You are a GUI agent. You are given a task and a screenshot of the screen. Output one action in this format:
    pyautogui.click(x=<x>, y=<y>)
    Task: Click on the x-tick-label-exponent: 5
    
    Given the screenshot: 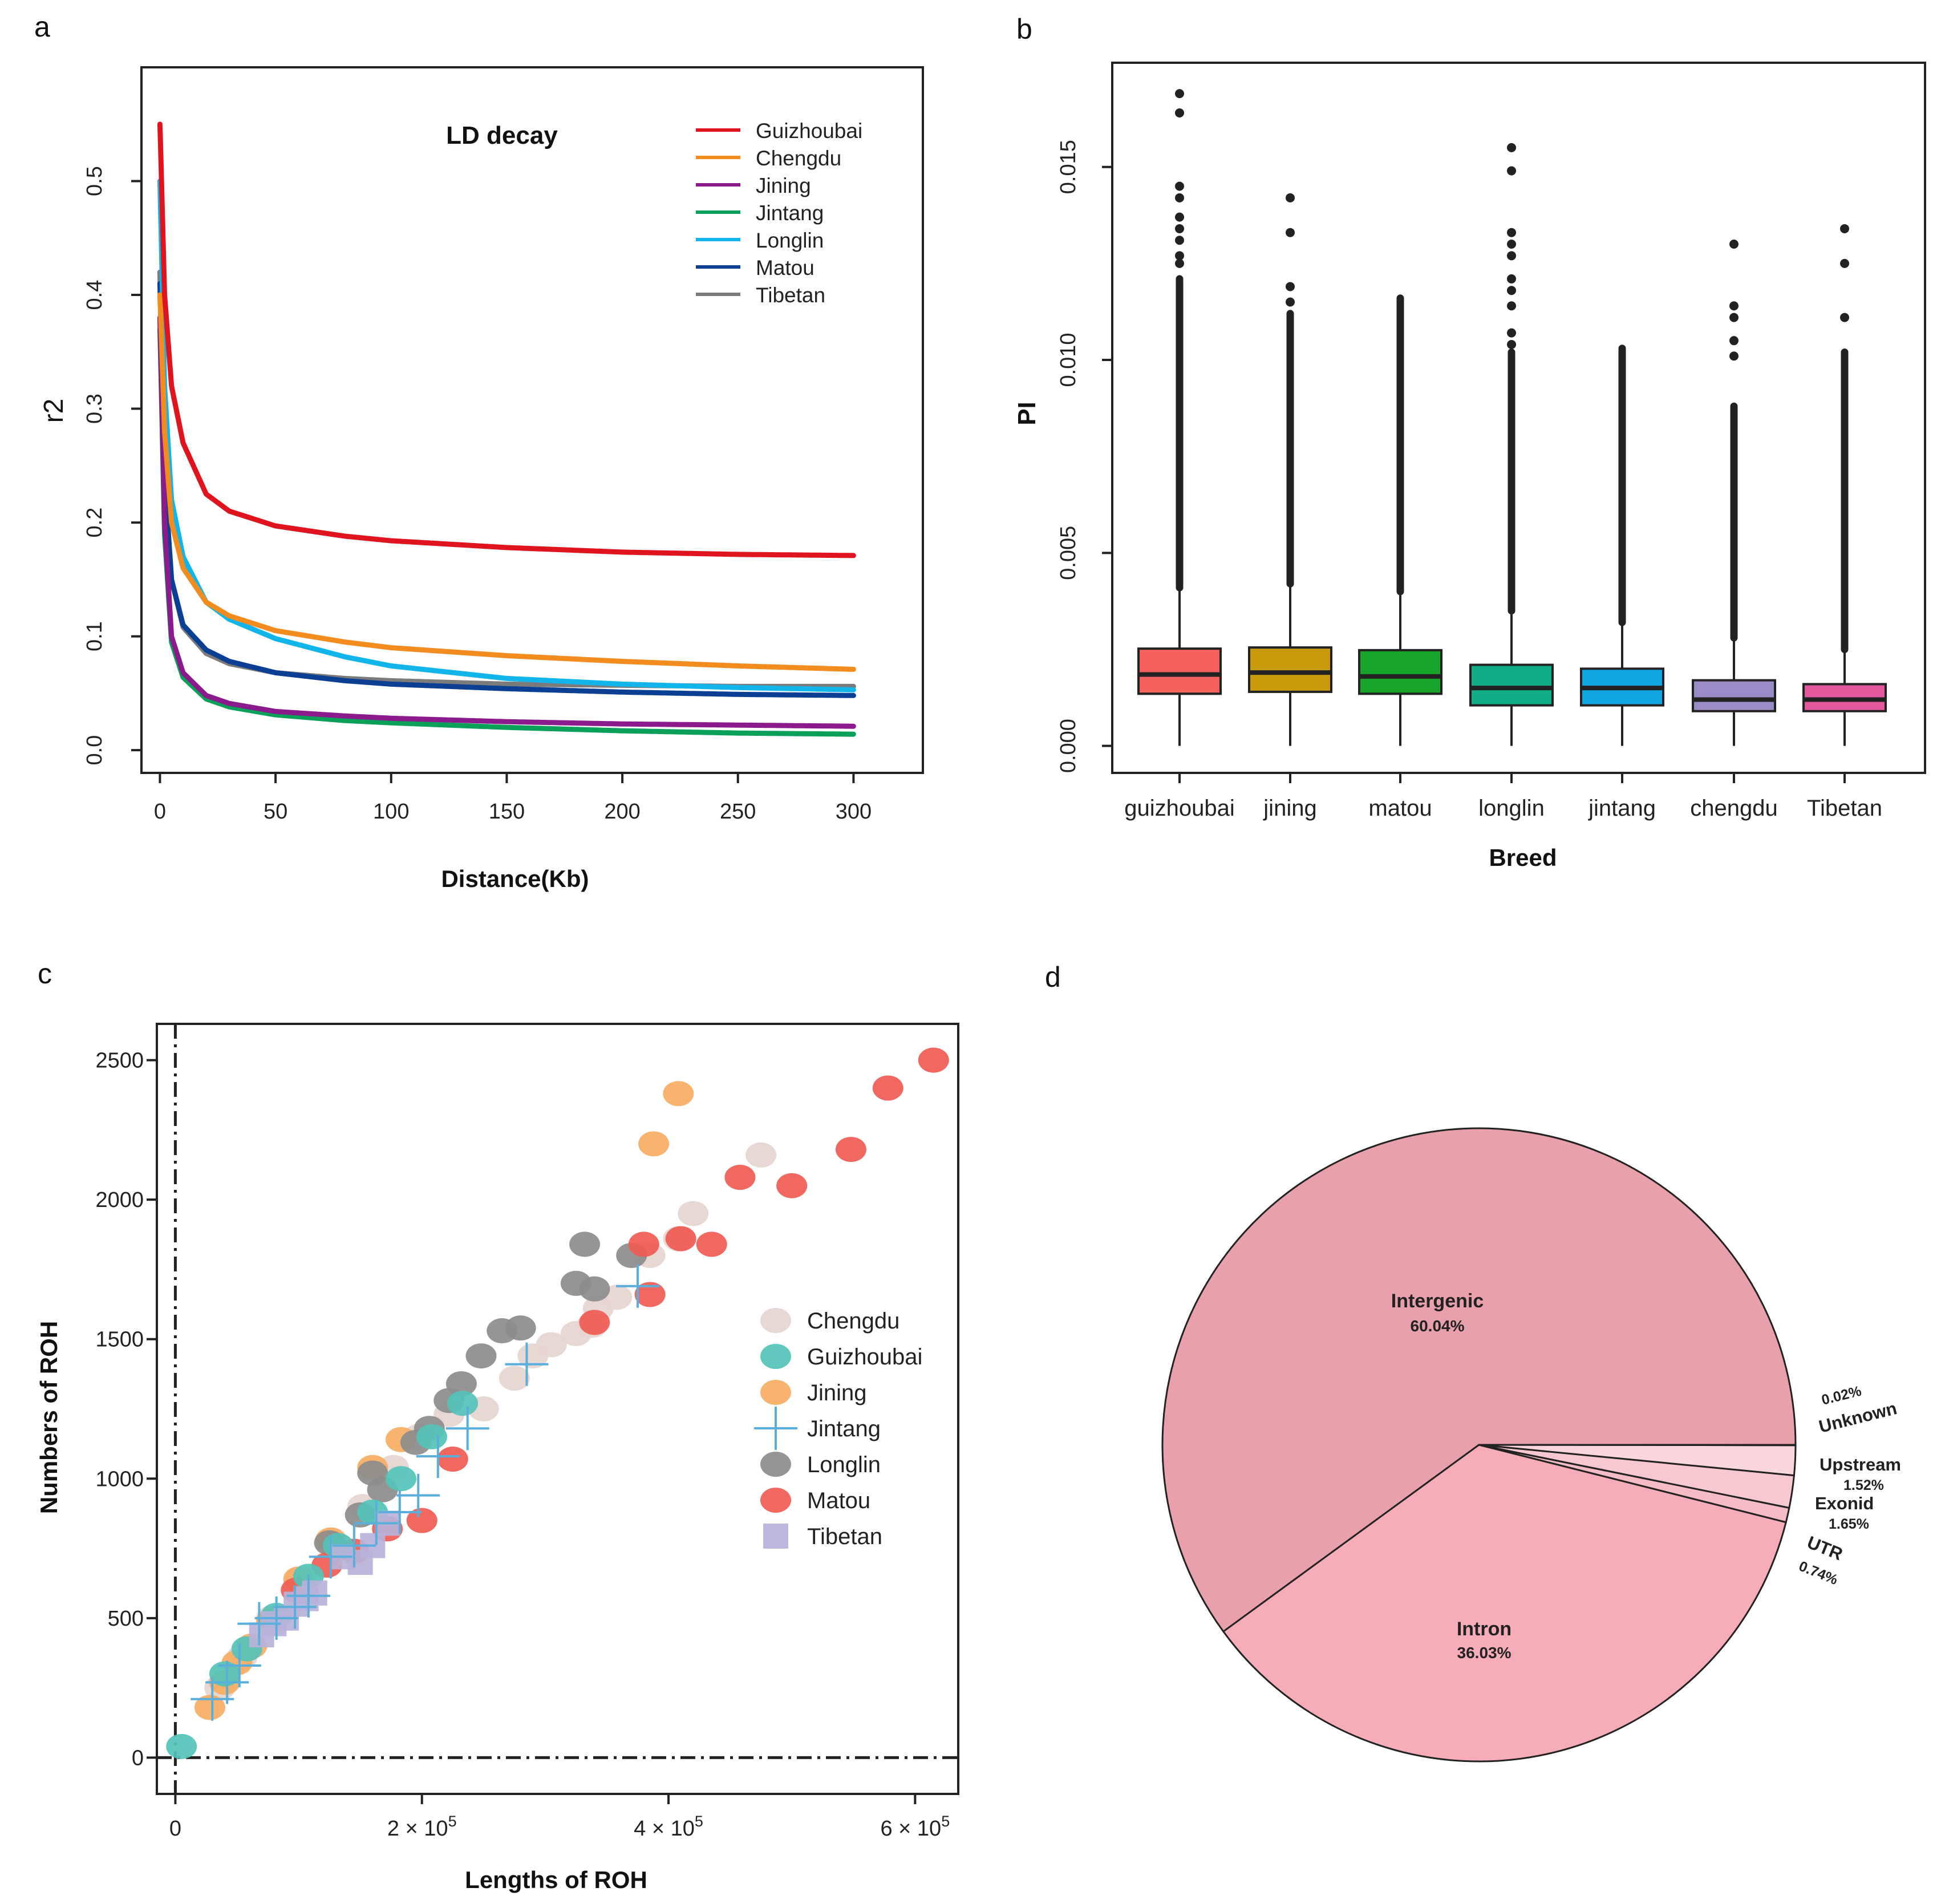 What is the action you would take?
    pyautogui.click(x=699, y=1821)
    